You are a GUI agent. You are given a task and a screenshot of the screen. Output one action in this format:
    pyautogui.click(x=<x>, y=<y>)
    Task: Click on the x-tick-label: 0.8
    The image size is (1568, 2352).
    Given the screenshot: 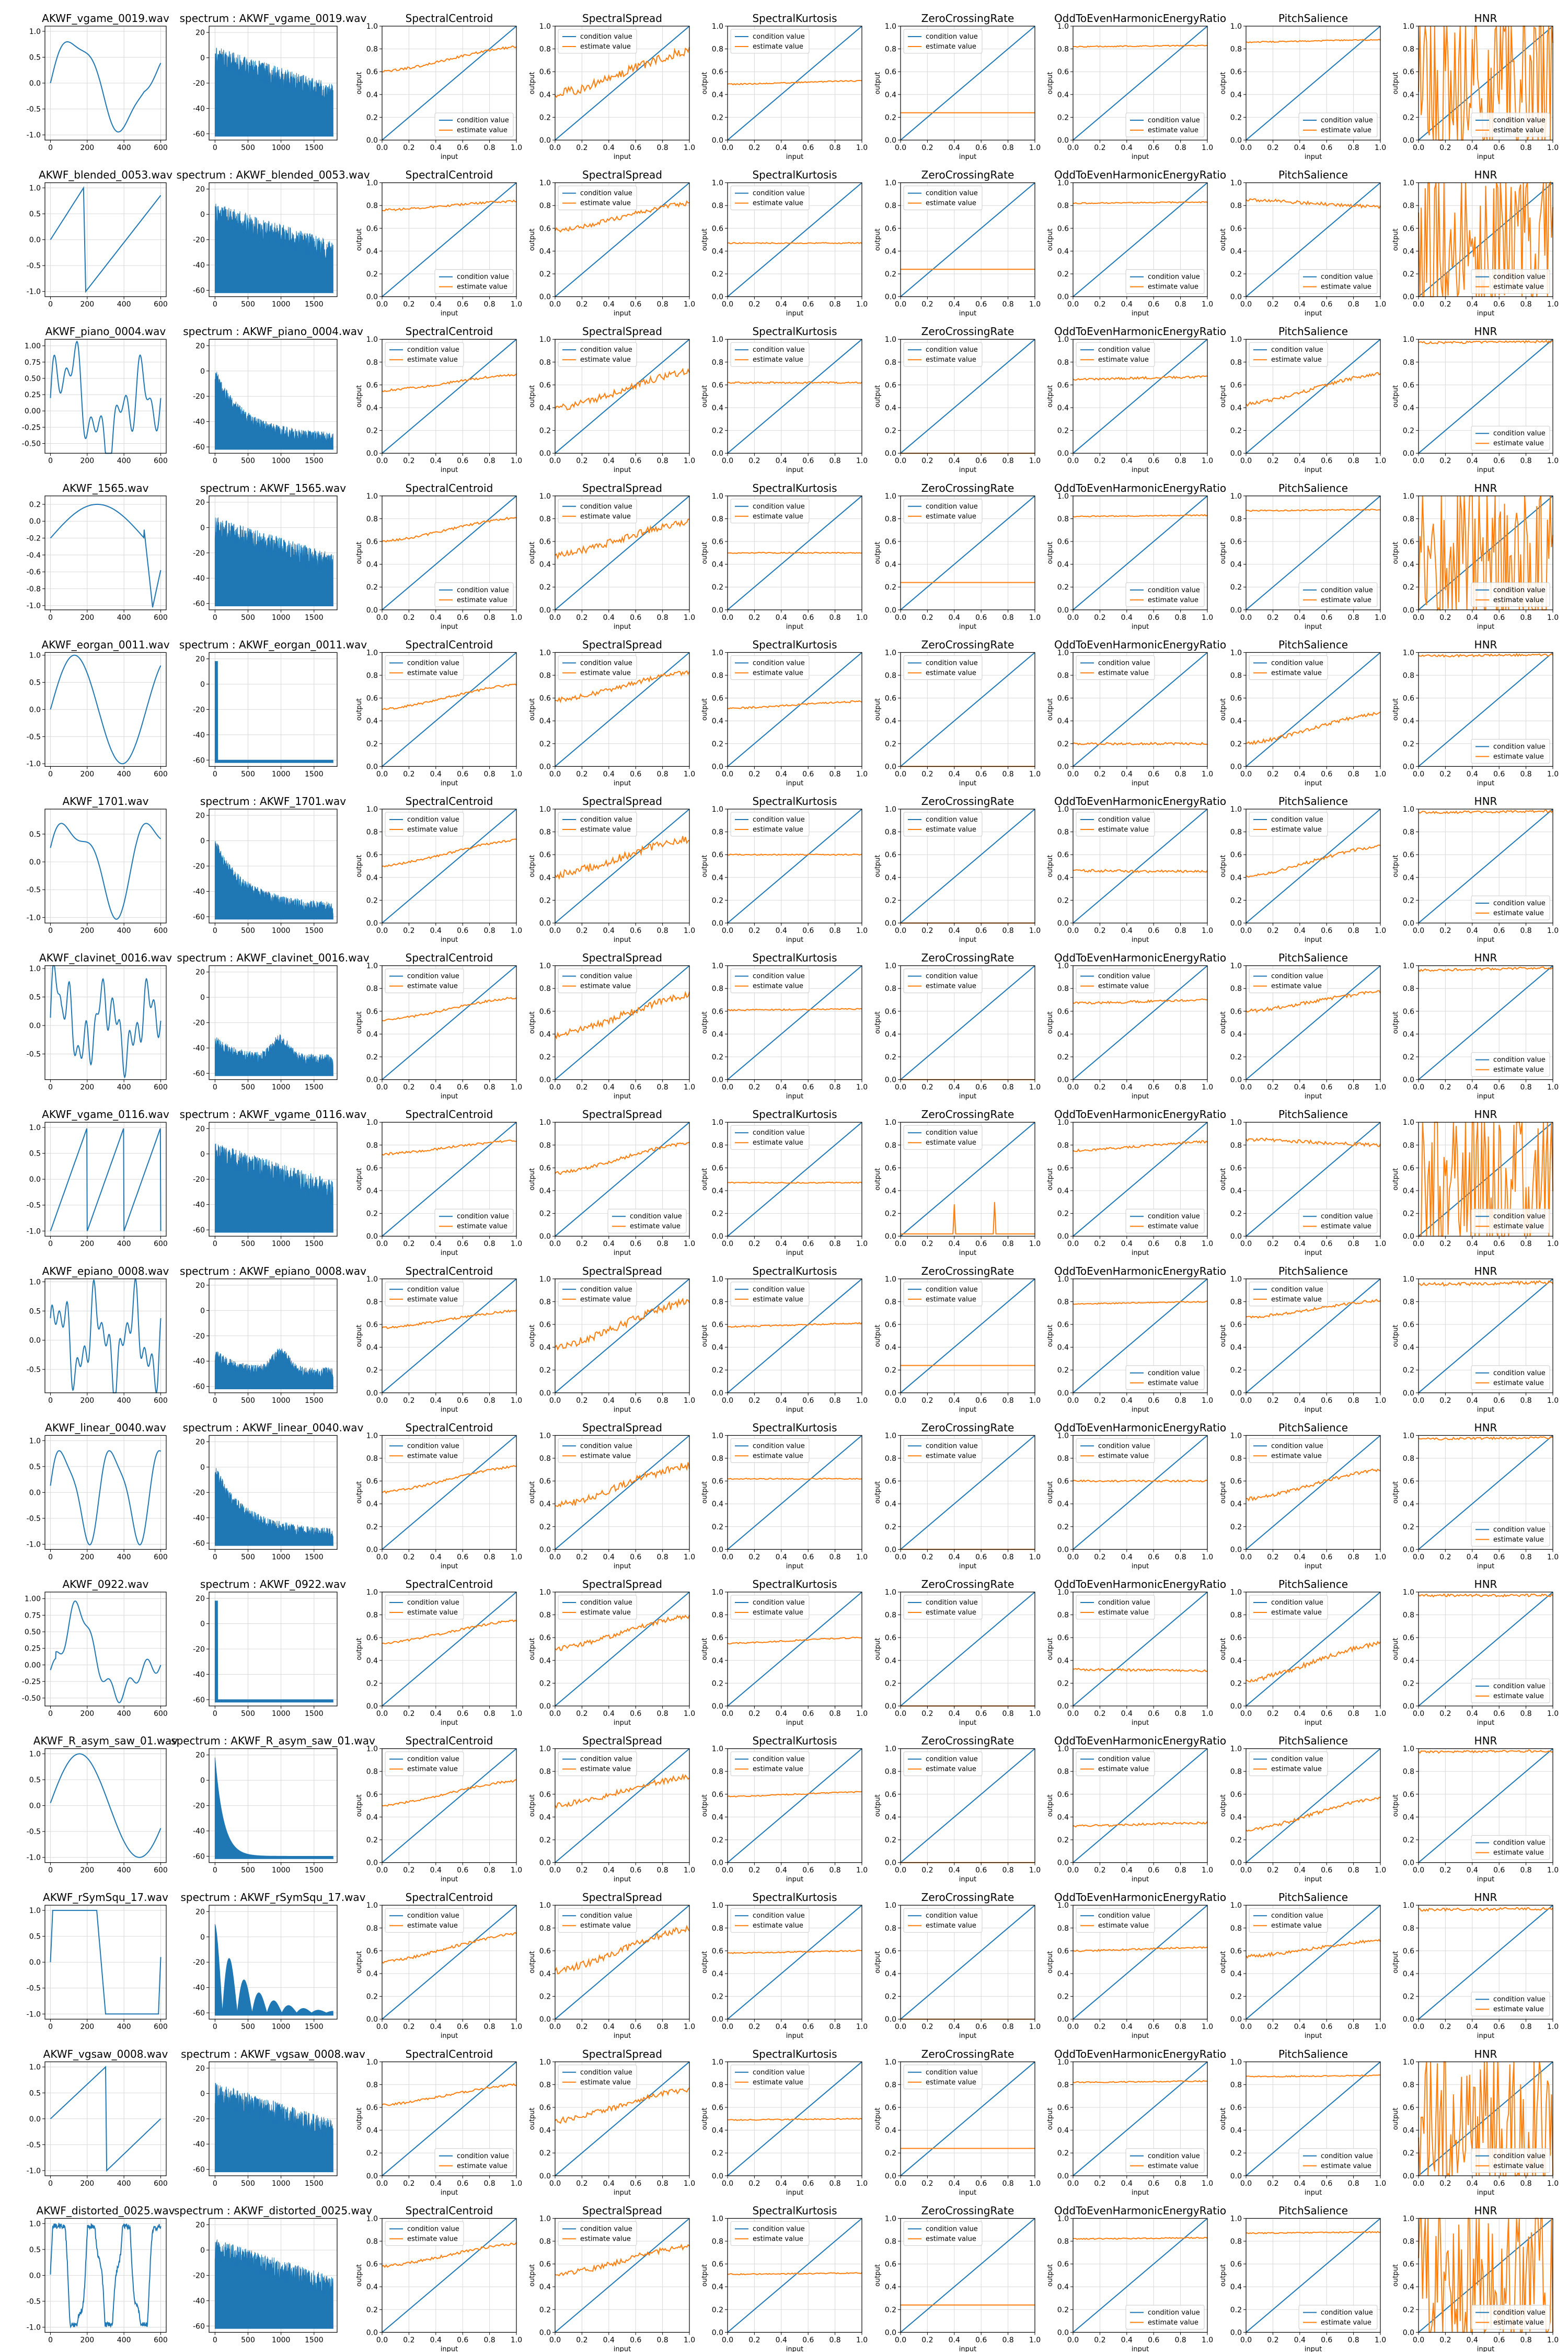 What is the action you would take?
    pyautogui.click(x=1353, y=1557)
    